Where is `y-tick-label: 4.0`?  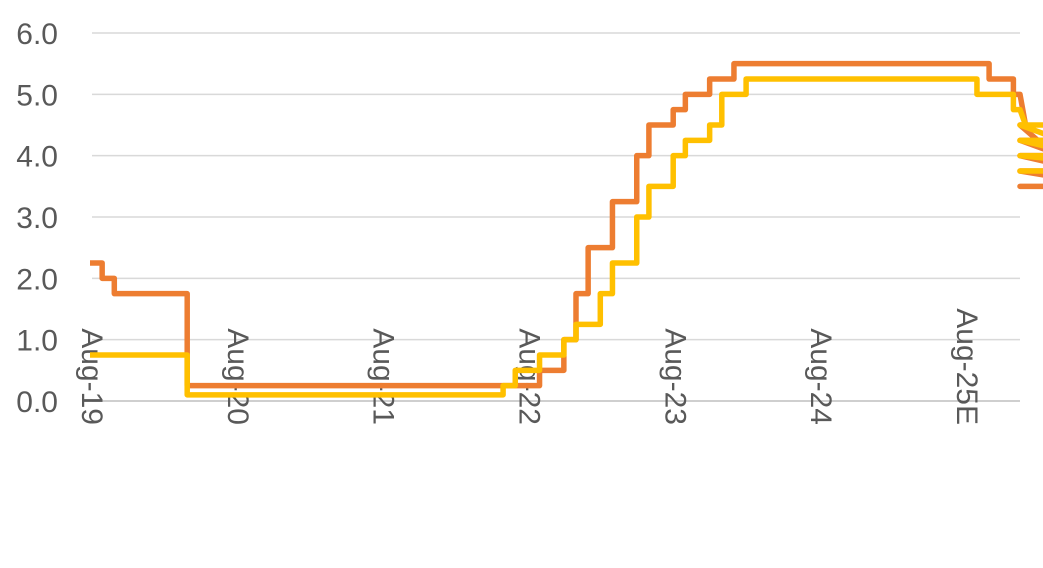 y-tick-label: 4.0 is located at coordinates (37, 157).